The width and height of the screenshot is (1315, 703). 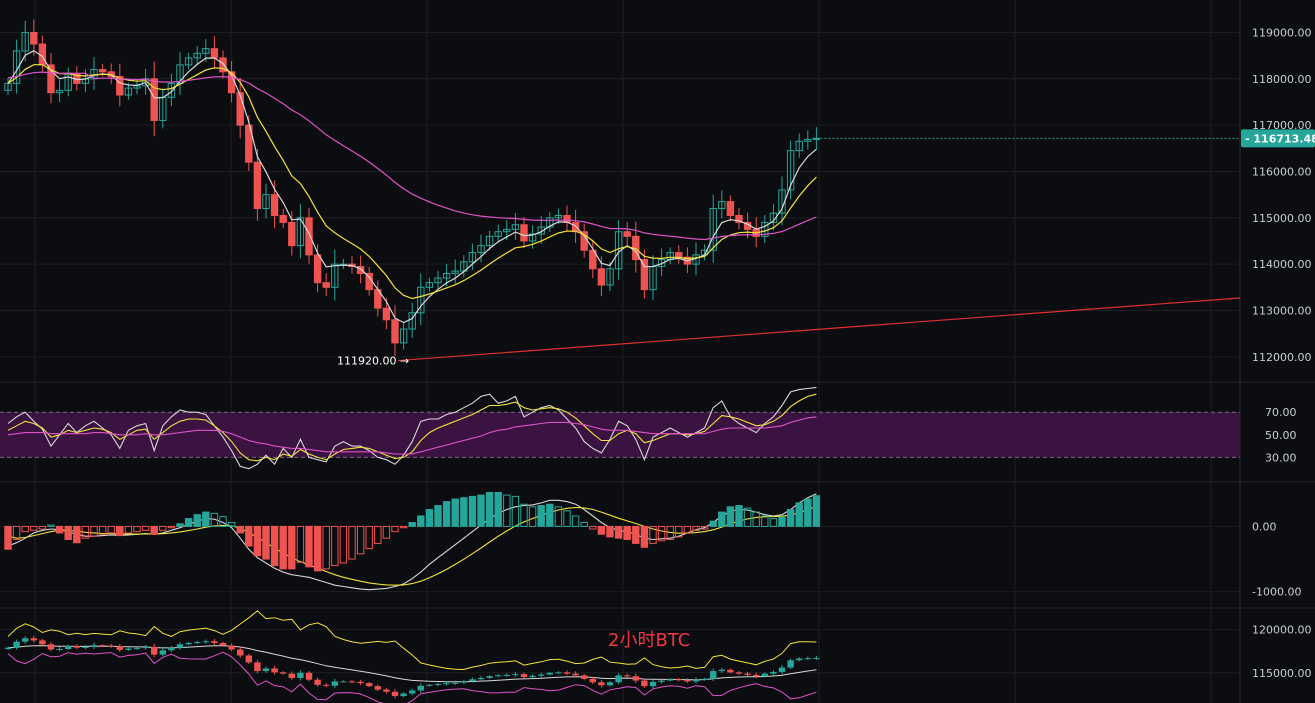 What do you see at coordinates (412, 664) in the screenshot?
I see `lower-mid-line` at bounding box center [412, 664].